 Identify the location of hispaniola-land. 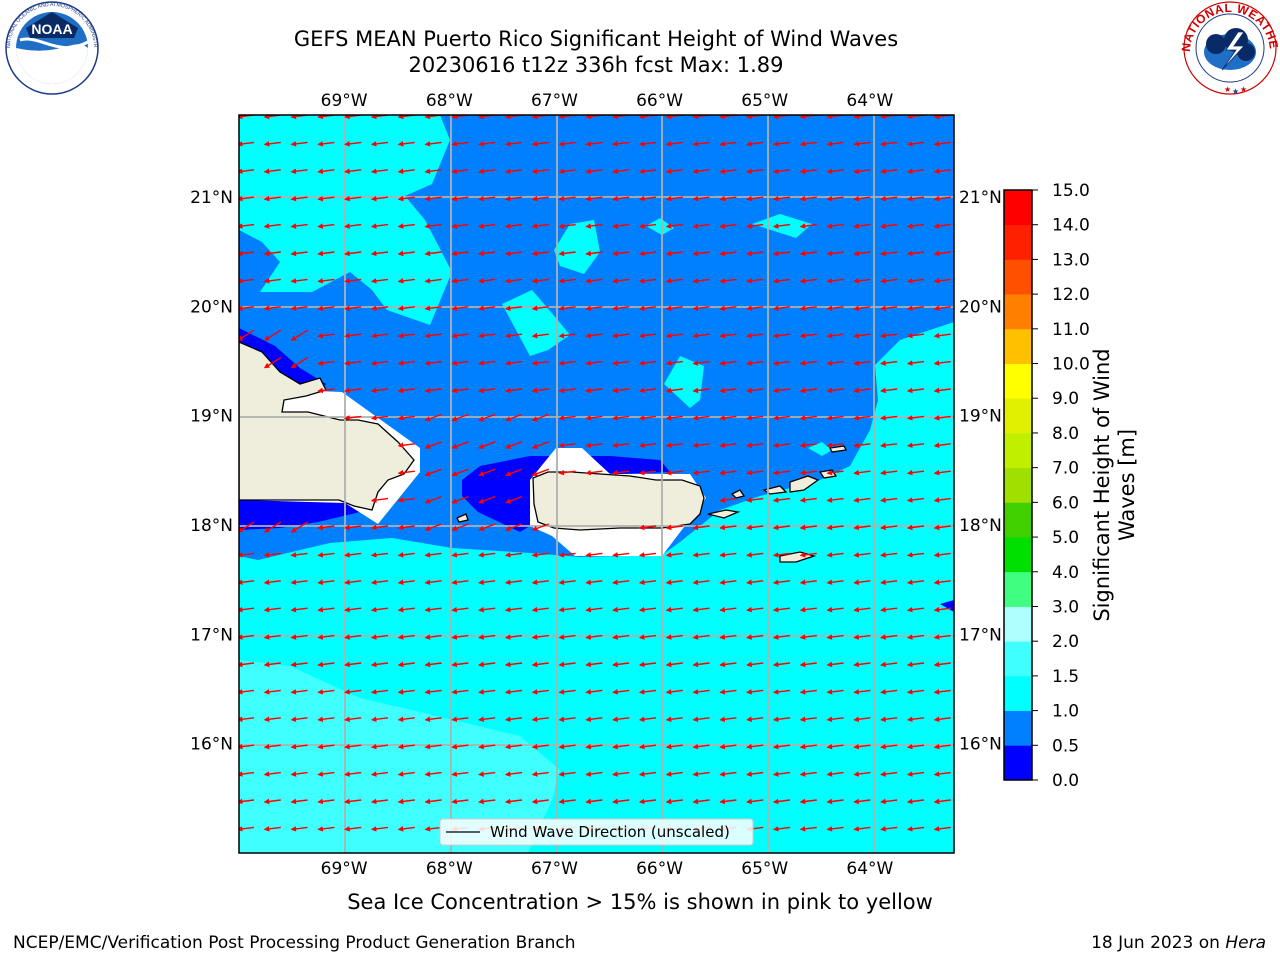
(327, 426).